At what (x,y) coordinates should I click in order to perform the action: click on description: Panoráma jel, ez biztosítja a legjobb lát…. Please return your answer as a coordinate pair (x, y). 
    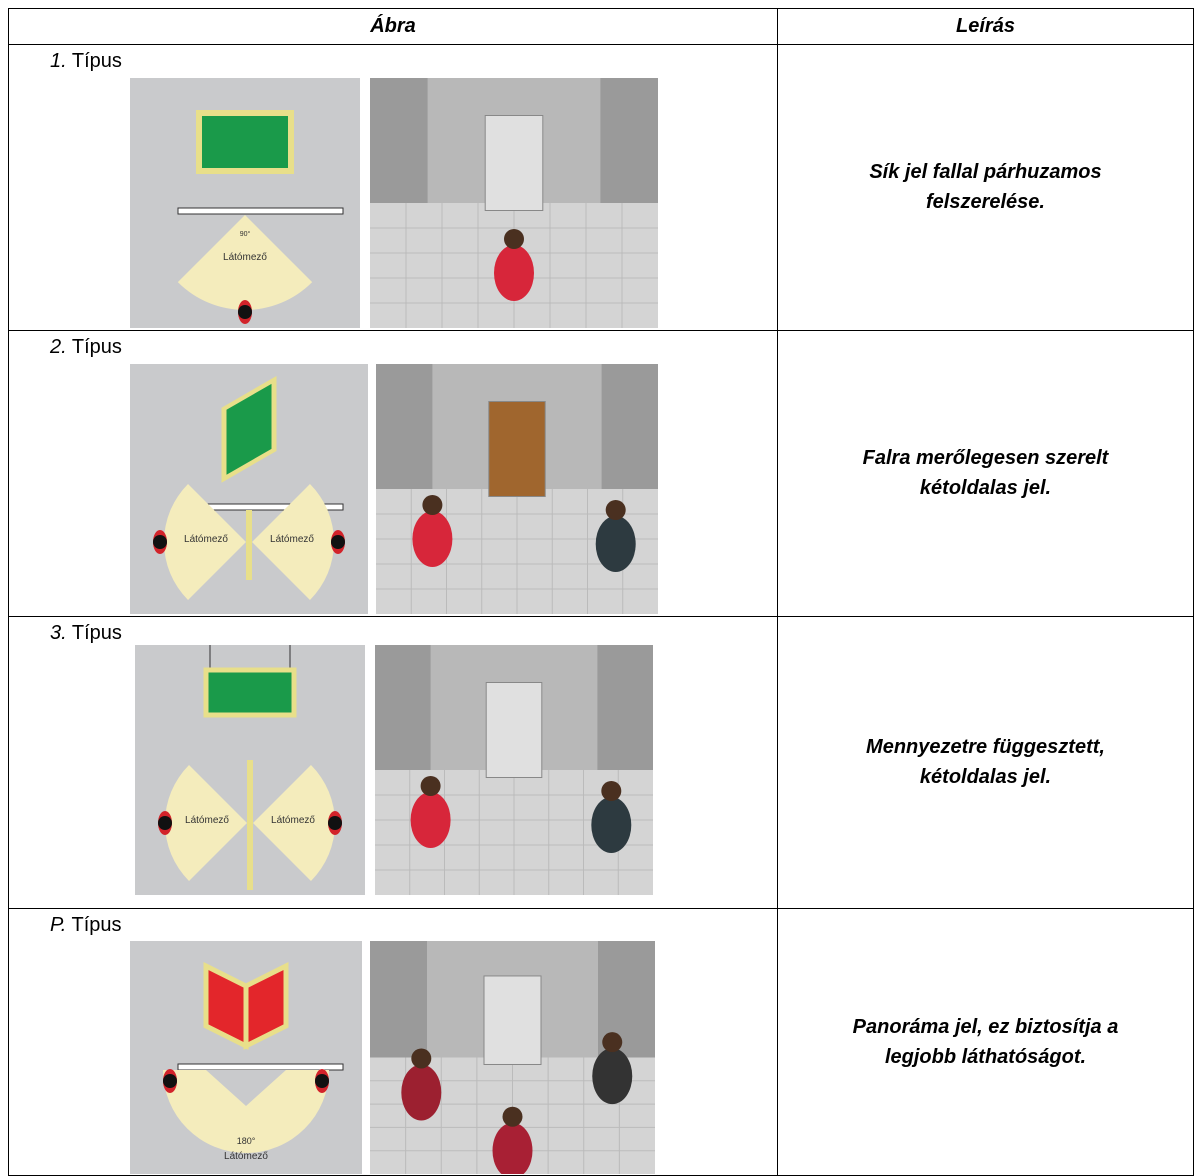
    Looking at the image, I should click on (985, 1042).